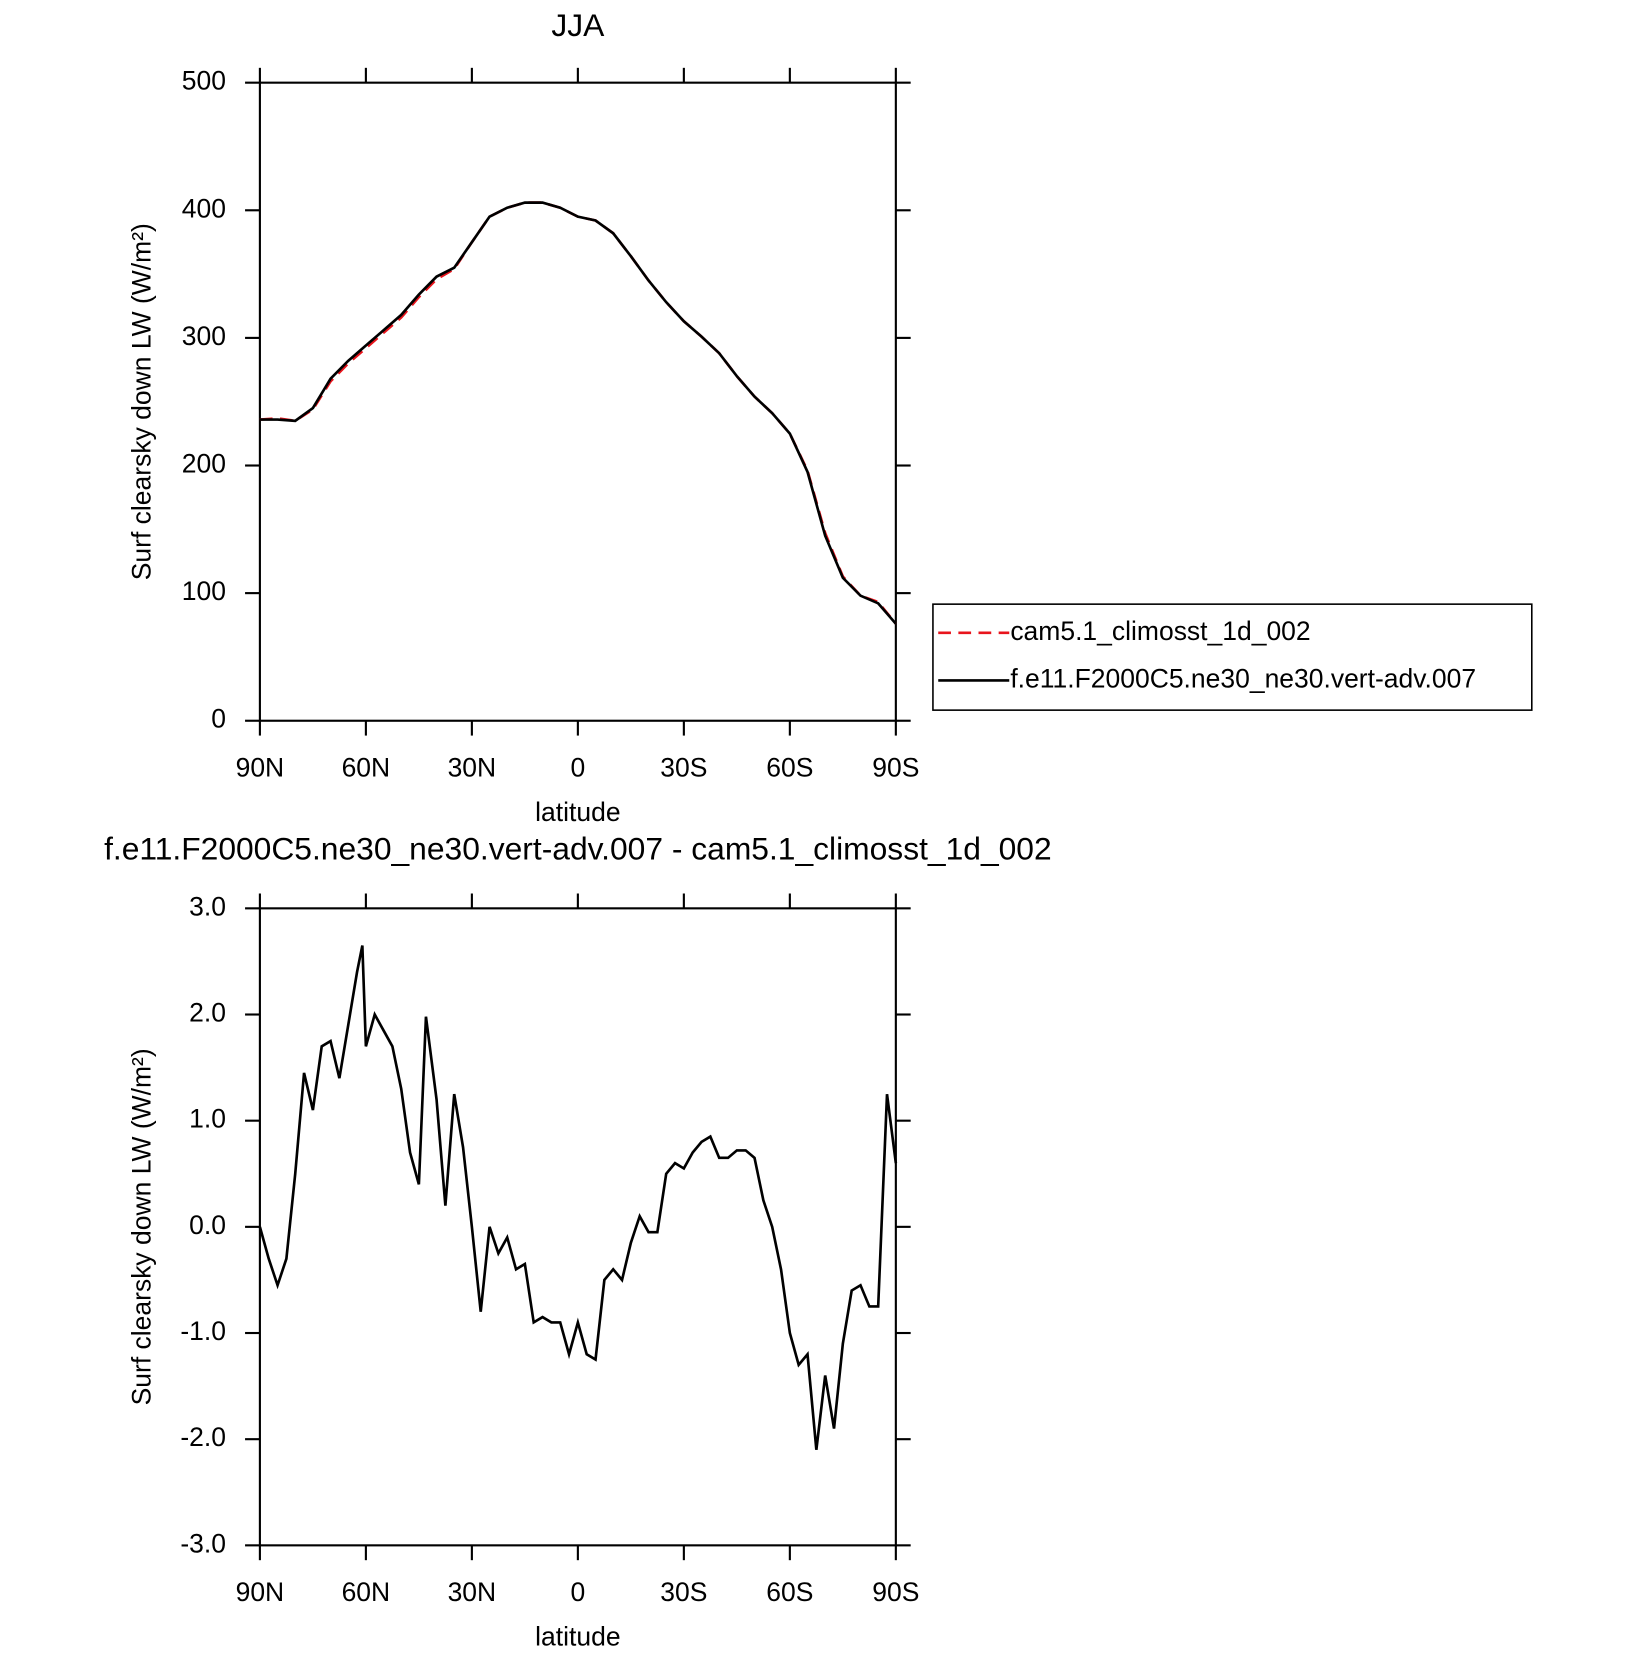  Describe the element at coordinates (1243, 678) in the screenshot. I see `legend-label: f.e11.F2000C5.ne30_ne30.vert-adv.007` at that location.